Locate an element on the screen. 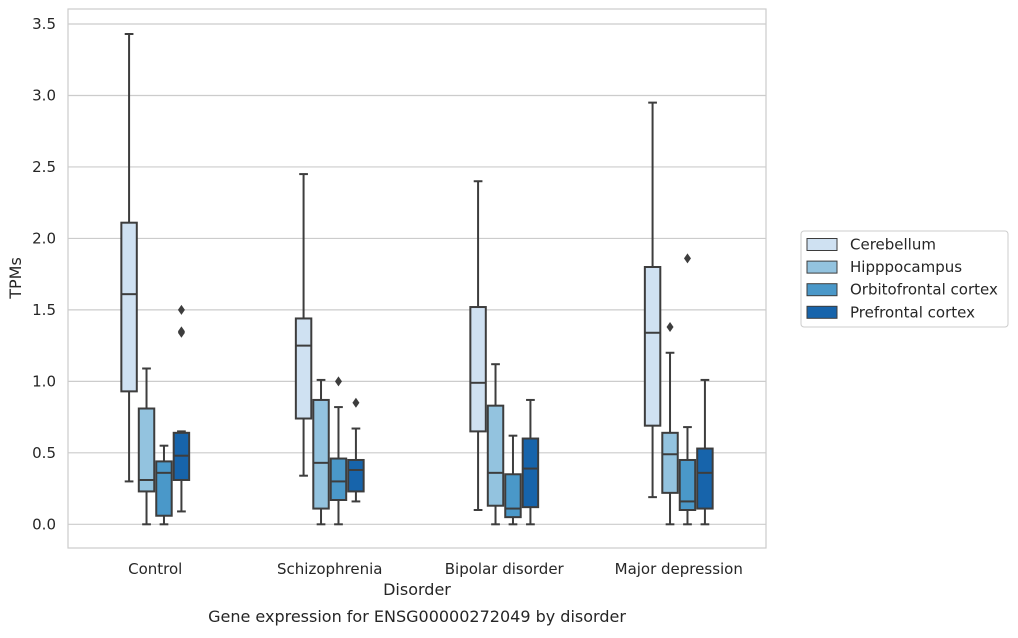 Image resolution: width=1018 pixels, height=638 pixels. x-tick-label: Major depression is located at coordinates (679, 569).